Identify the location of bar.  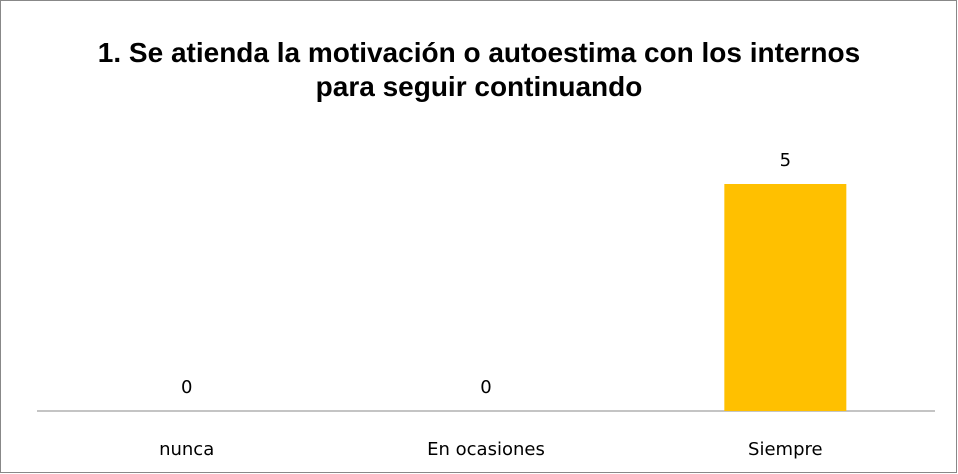
(785, 297).